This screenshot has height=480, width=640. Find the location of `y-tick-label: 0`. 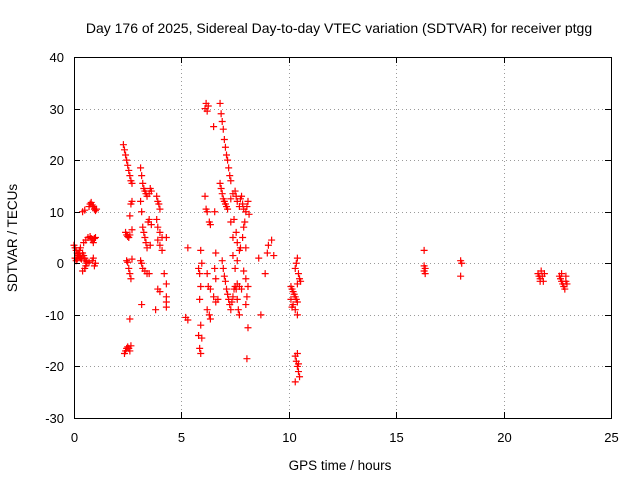

y-tick-label: 0 is located at coordinates (60, 263).